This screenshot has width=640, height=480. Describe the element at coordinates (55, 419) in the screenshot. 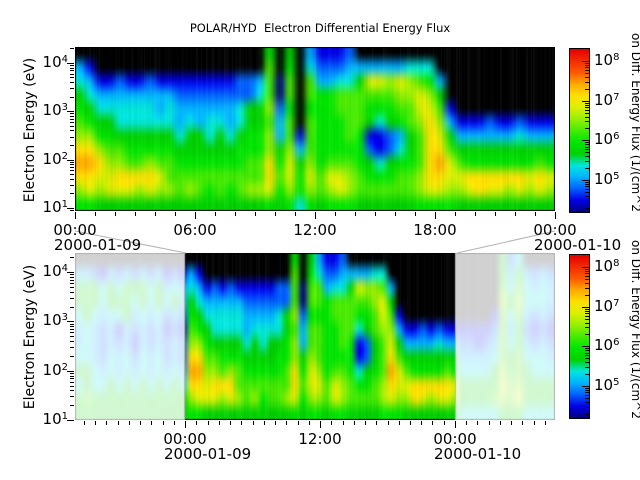

I see `y-tick-label: 101` at that location.